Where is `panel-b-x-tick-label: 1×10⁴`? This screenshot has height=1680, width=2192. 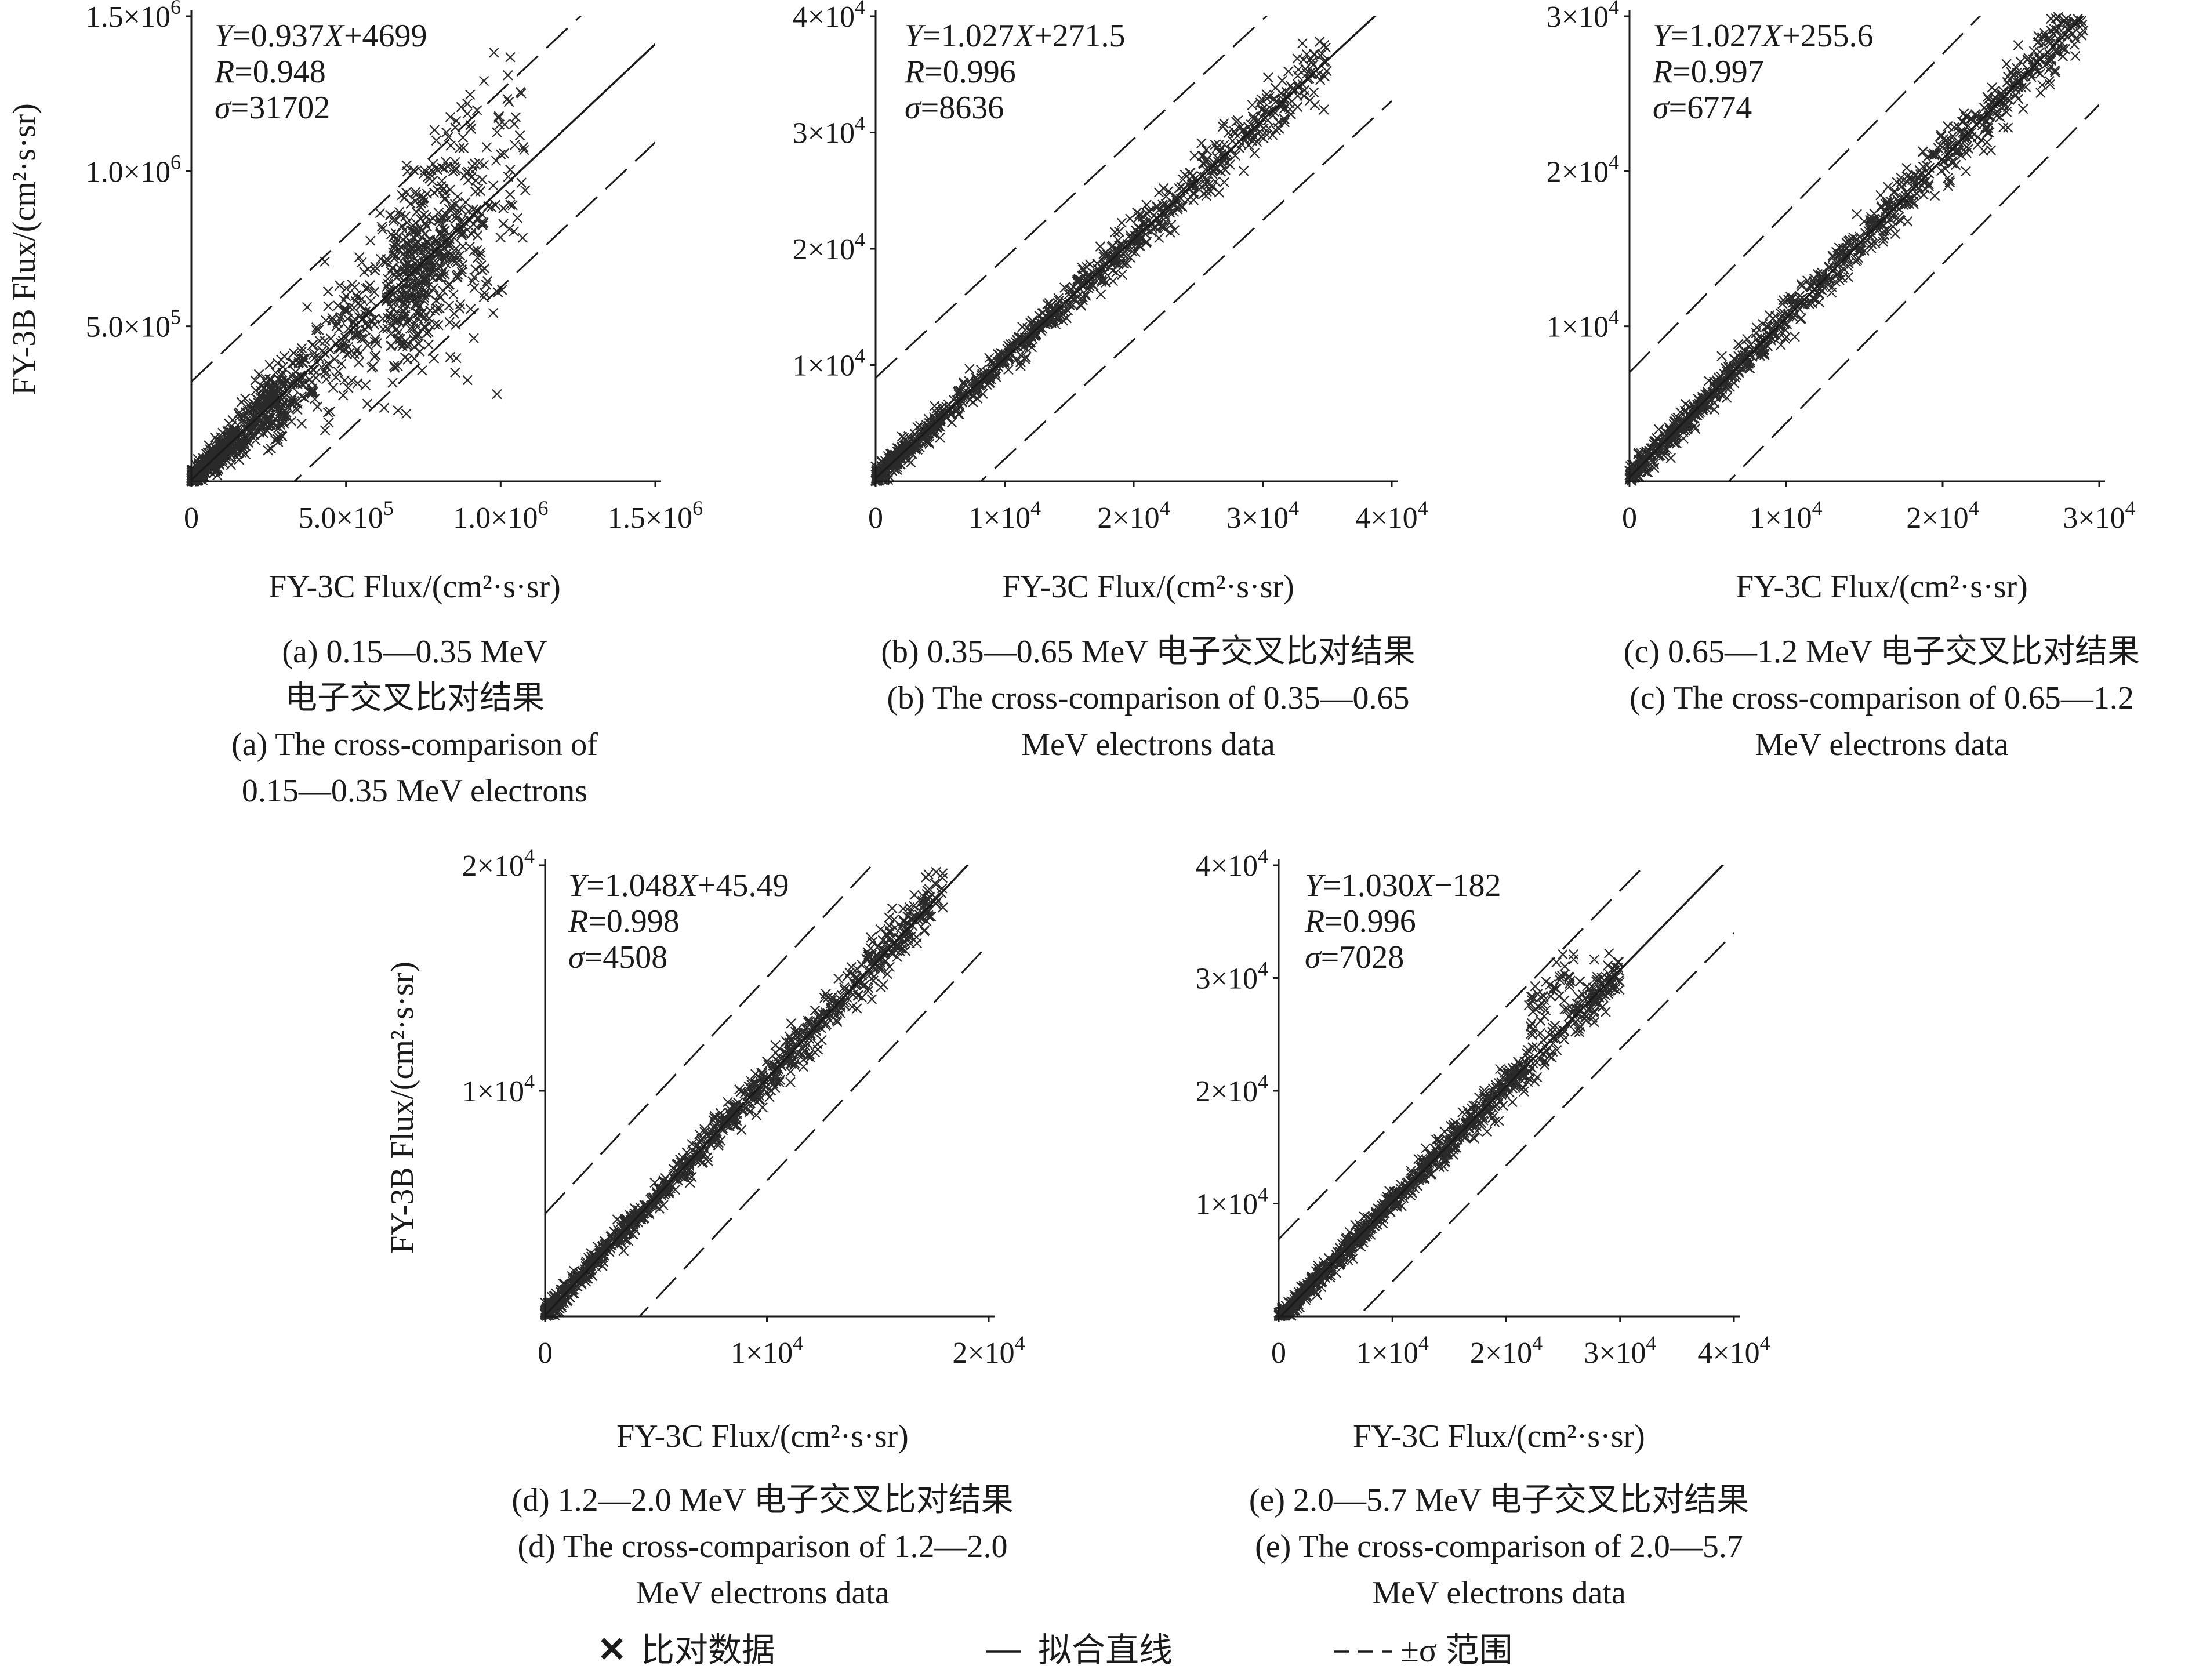
panel-b-x-tick-label: 1×10⁴ is located at coordinates (1004, 515).